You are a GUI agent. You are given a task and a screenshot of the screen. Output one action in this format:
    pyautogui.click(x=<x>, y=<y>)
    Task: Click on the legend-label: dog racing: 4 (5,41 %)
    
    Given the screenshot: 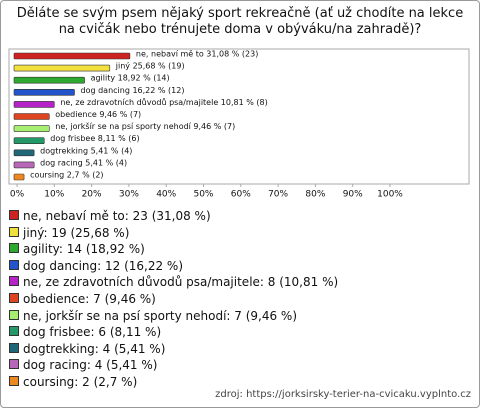 What is the action you would take?
    pyautogui.click(x=90, y=365)
    